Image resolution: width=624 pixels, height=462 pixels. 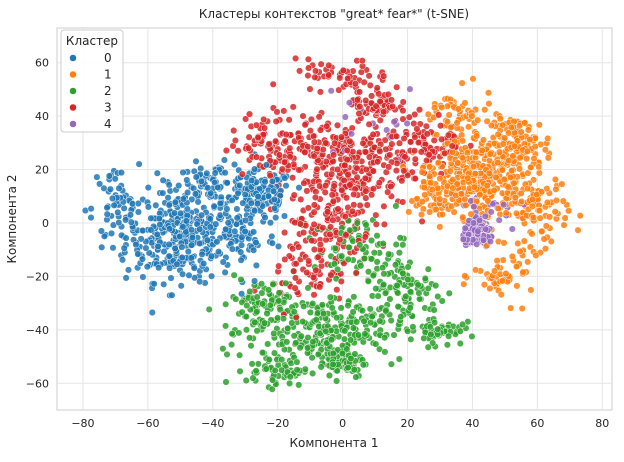 What do you see at coordinates (42, 116) in the screenshot?
I see `y-tick-label: 40` at bounding box center [42, 116].